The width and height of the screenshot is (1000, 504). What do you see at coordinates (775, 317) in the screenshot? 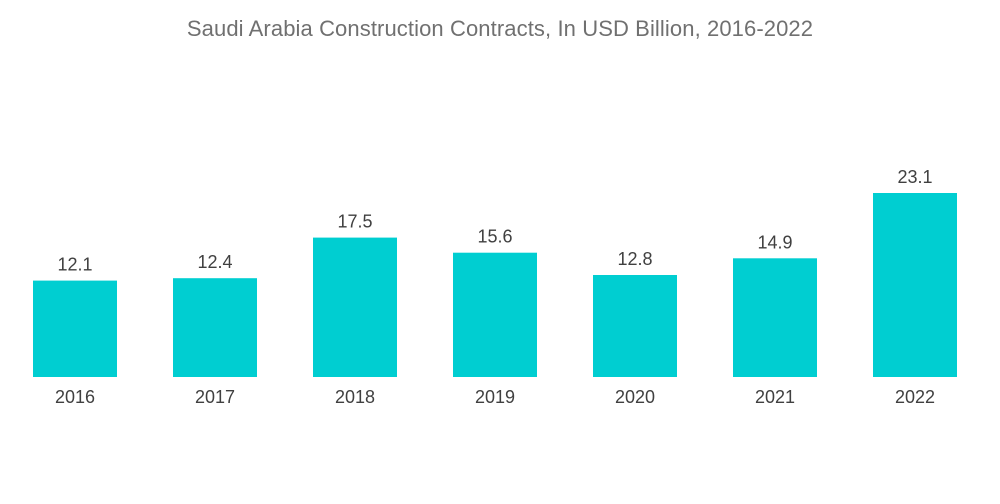
I see `bar-2021` at bounding box center [775, 317].